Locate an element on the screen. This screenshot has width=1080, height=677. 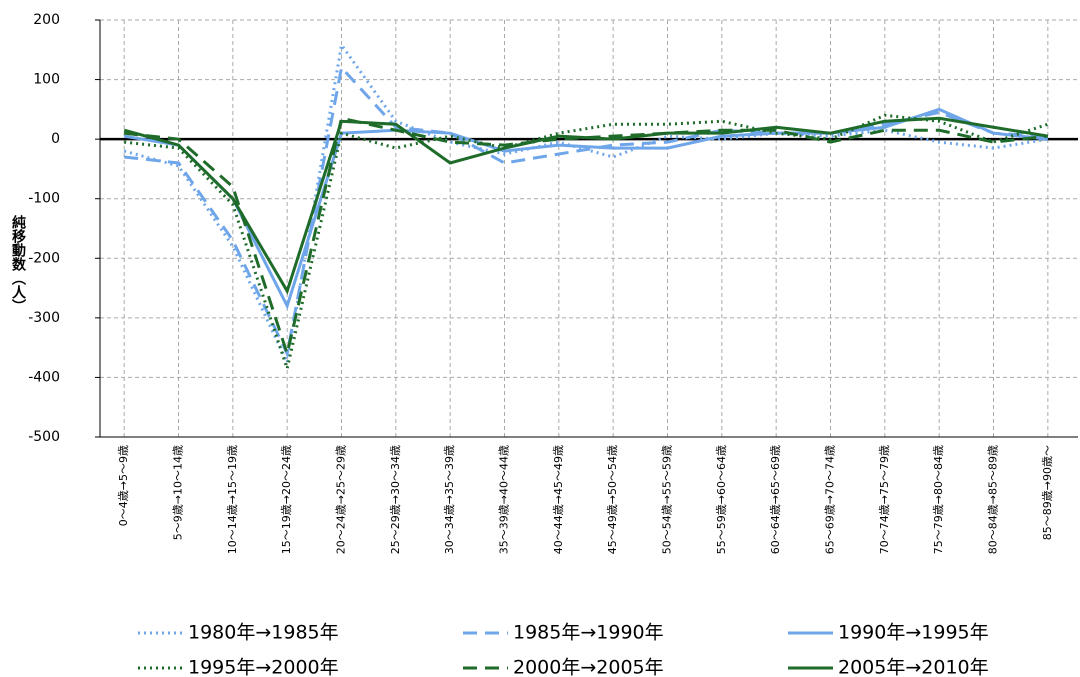
x-tick-label: 65～69歳→70～74歳 is located at coordinates (830, 499).